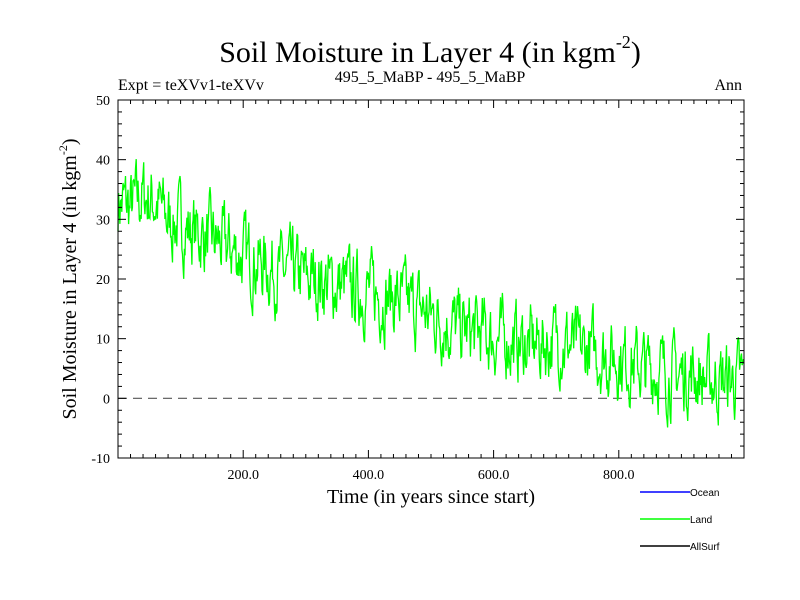 Image resolution: width=800 pixels, height=600 pixels. I want to click on legend-label-ocean: Ocean, so click(704, 493).